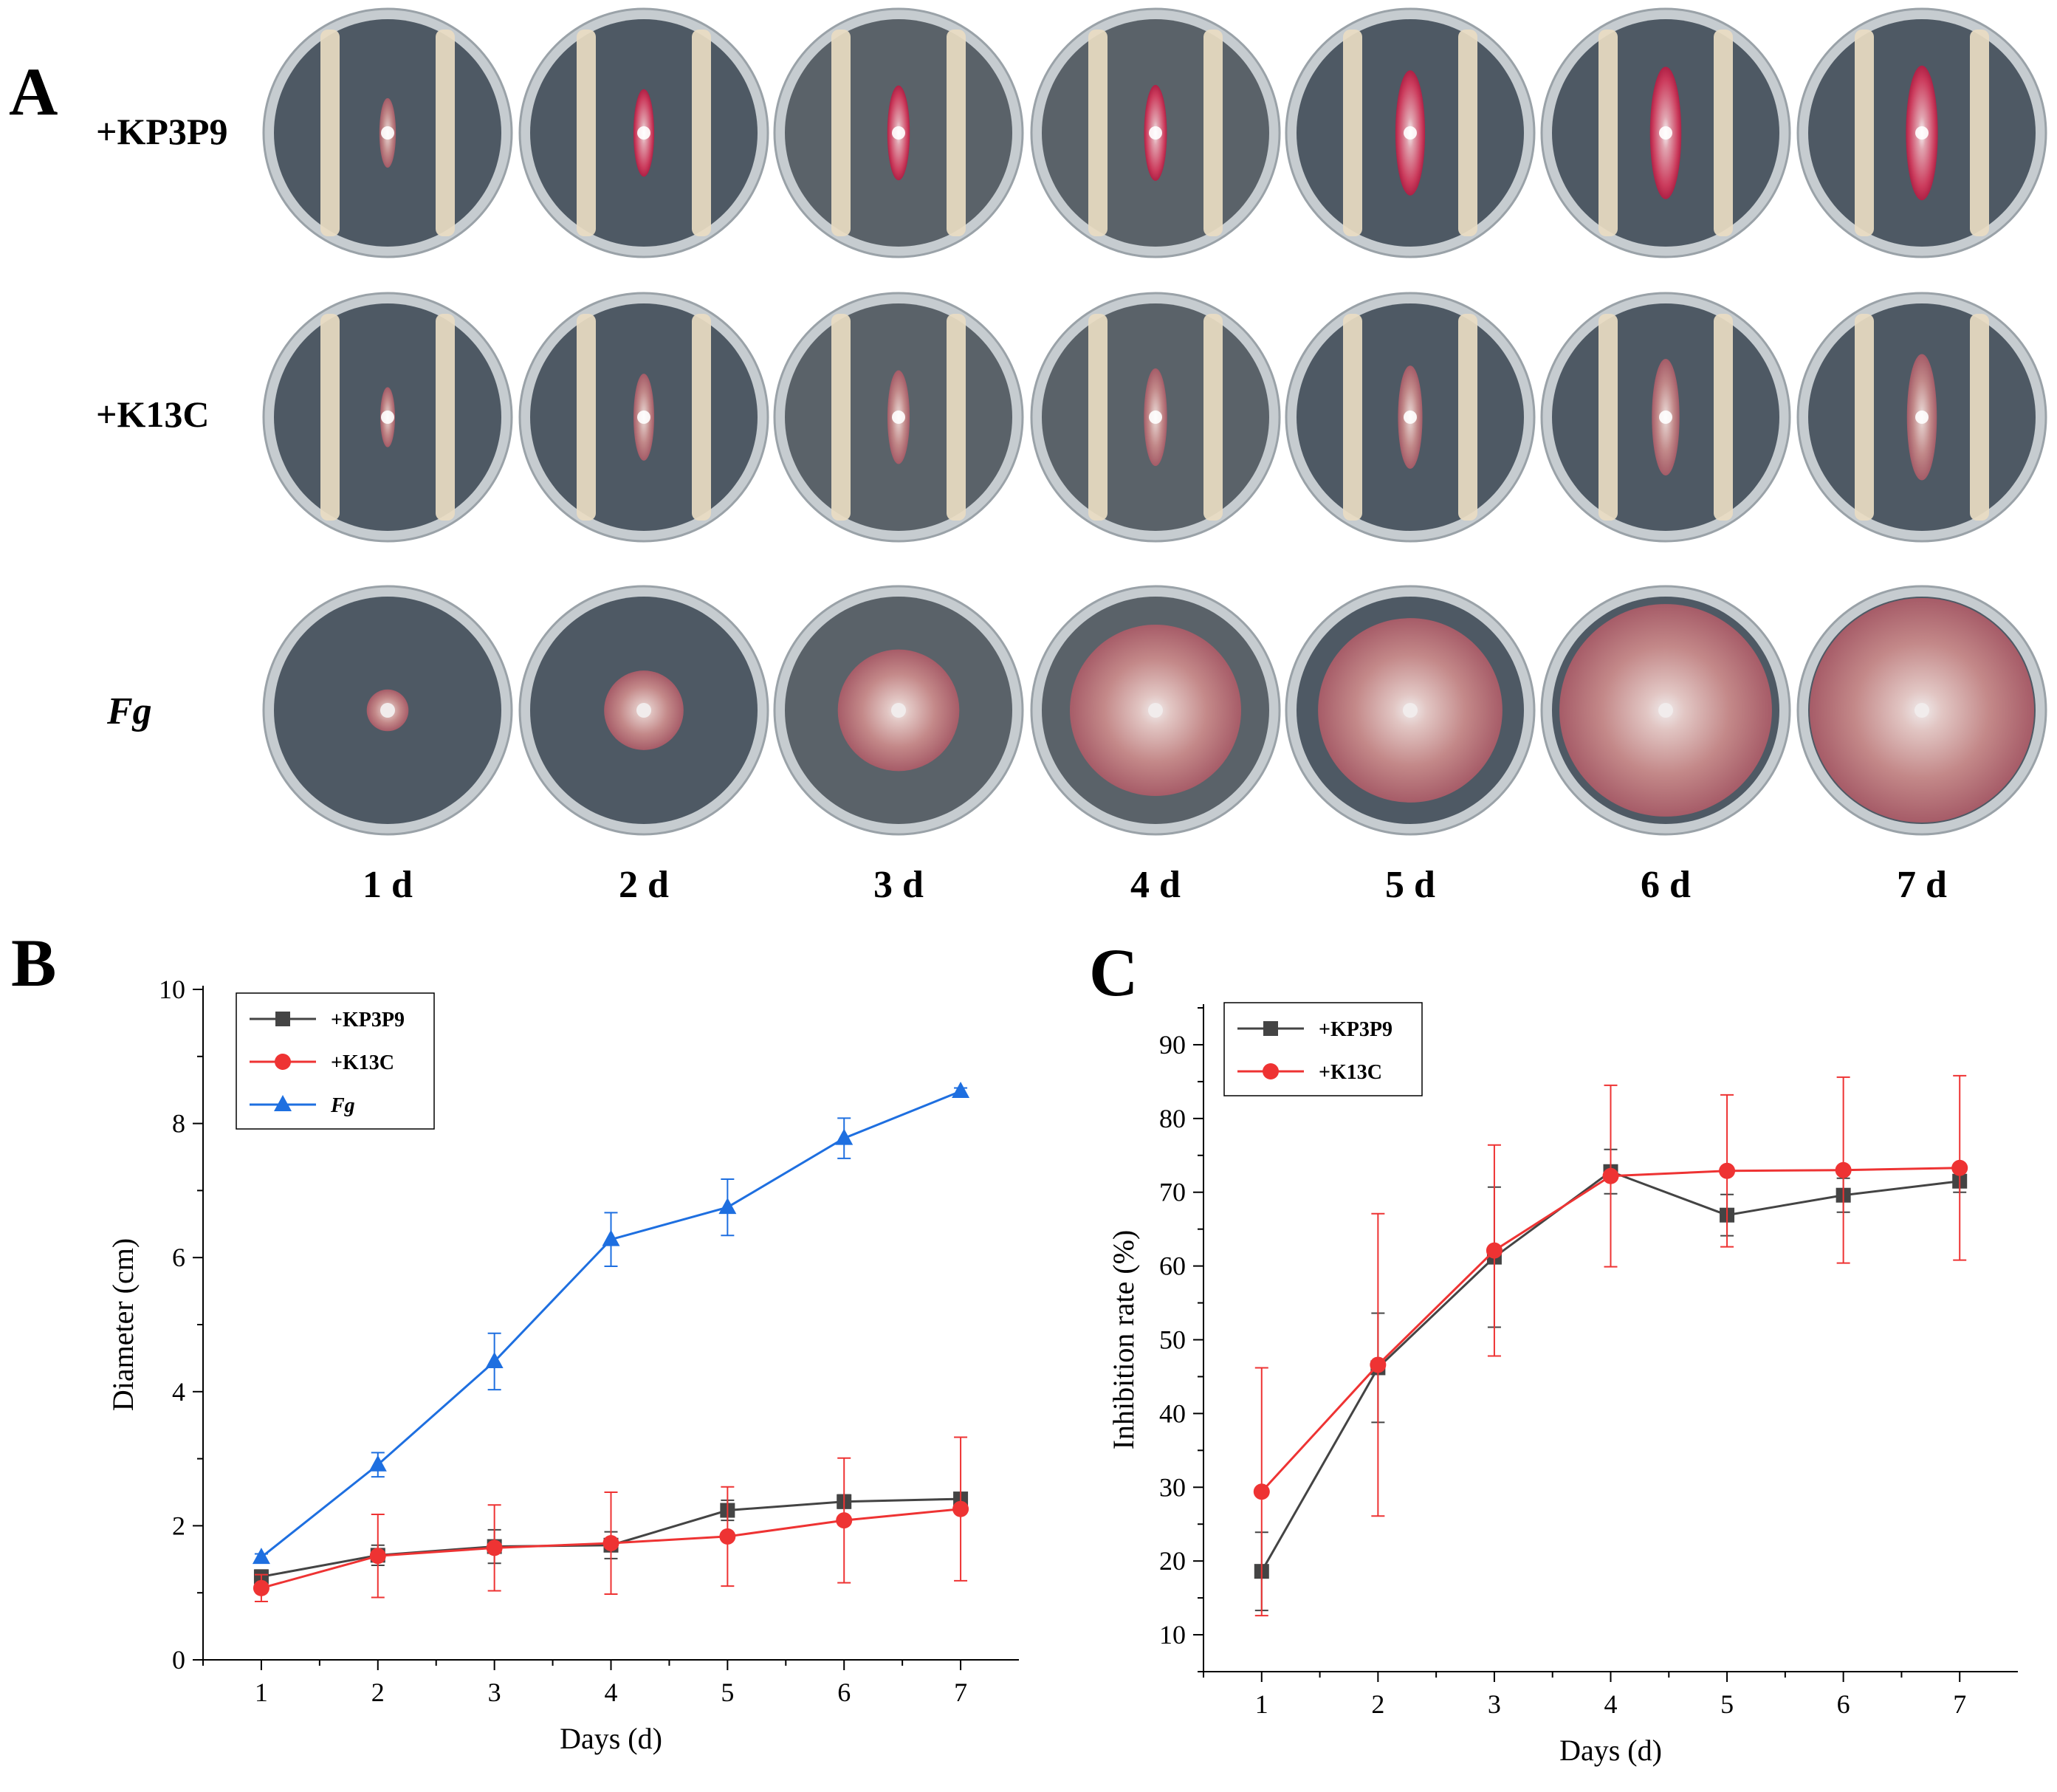 The width and height of the screenshot is (2057, 1792). Describe the element at coordinates (1172, 1340) in the screenshot. I see `y-tick-label: 50` at that location.